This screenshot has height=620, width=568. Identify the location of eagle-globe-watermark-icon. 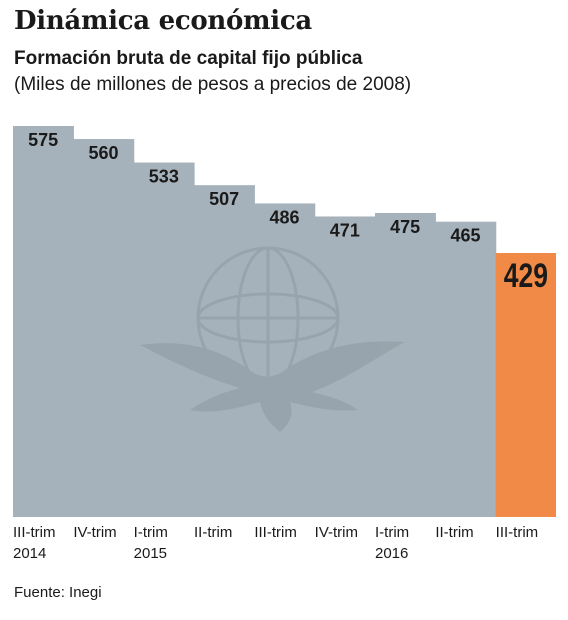
(272, 339).